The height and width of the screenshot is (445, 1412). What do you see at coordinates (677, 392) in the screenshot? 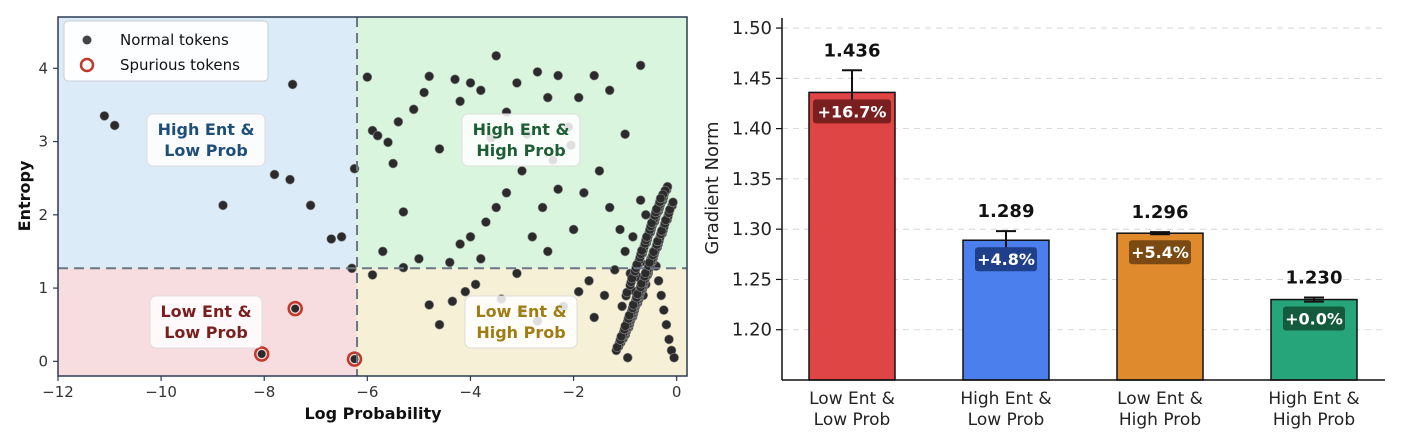
I see `x-tick-label: 0` at bounding box center [677, 392].